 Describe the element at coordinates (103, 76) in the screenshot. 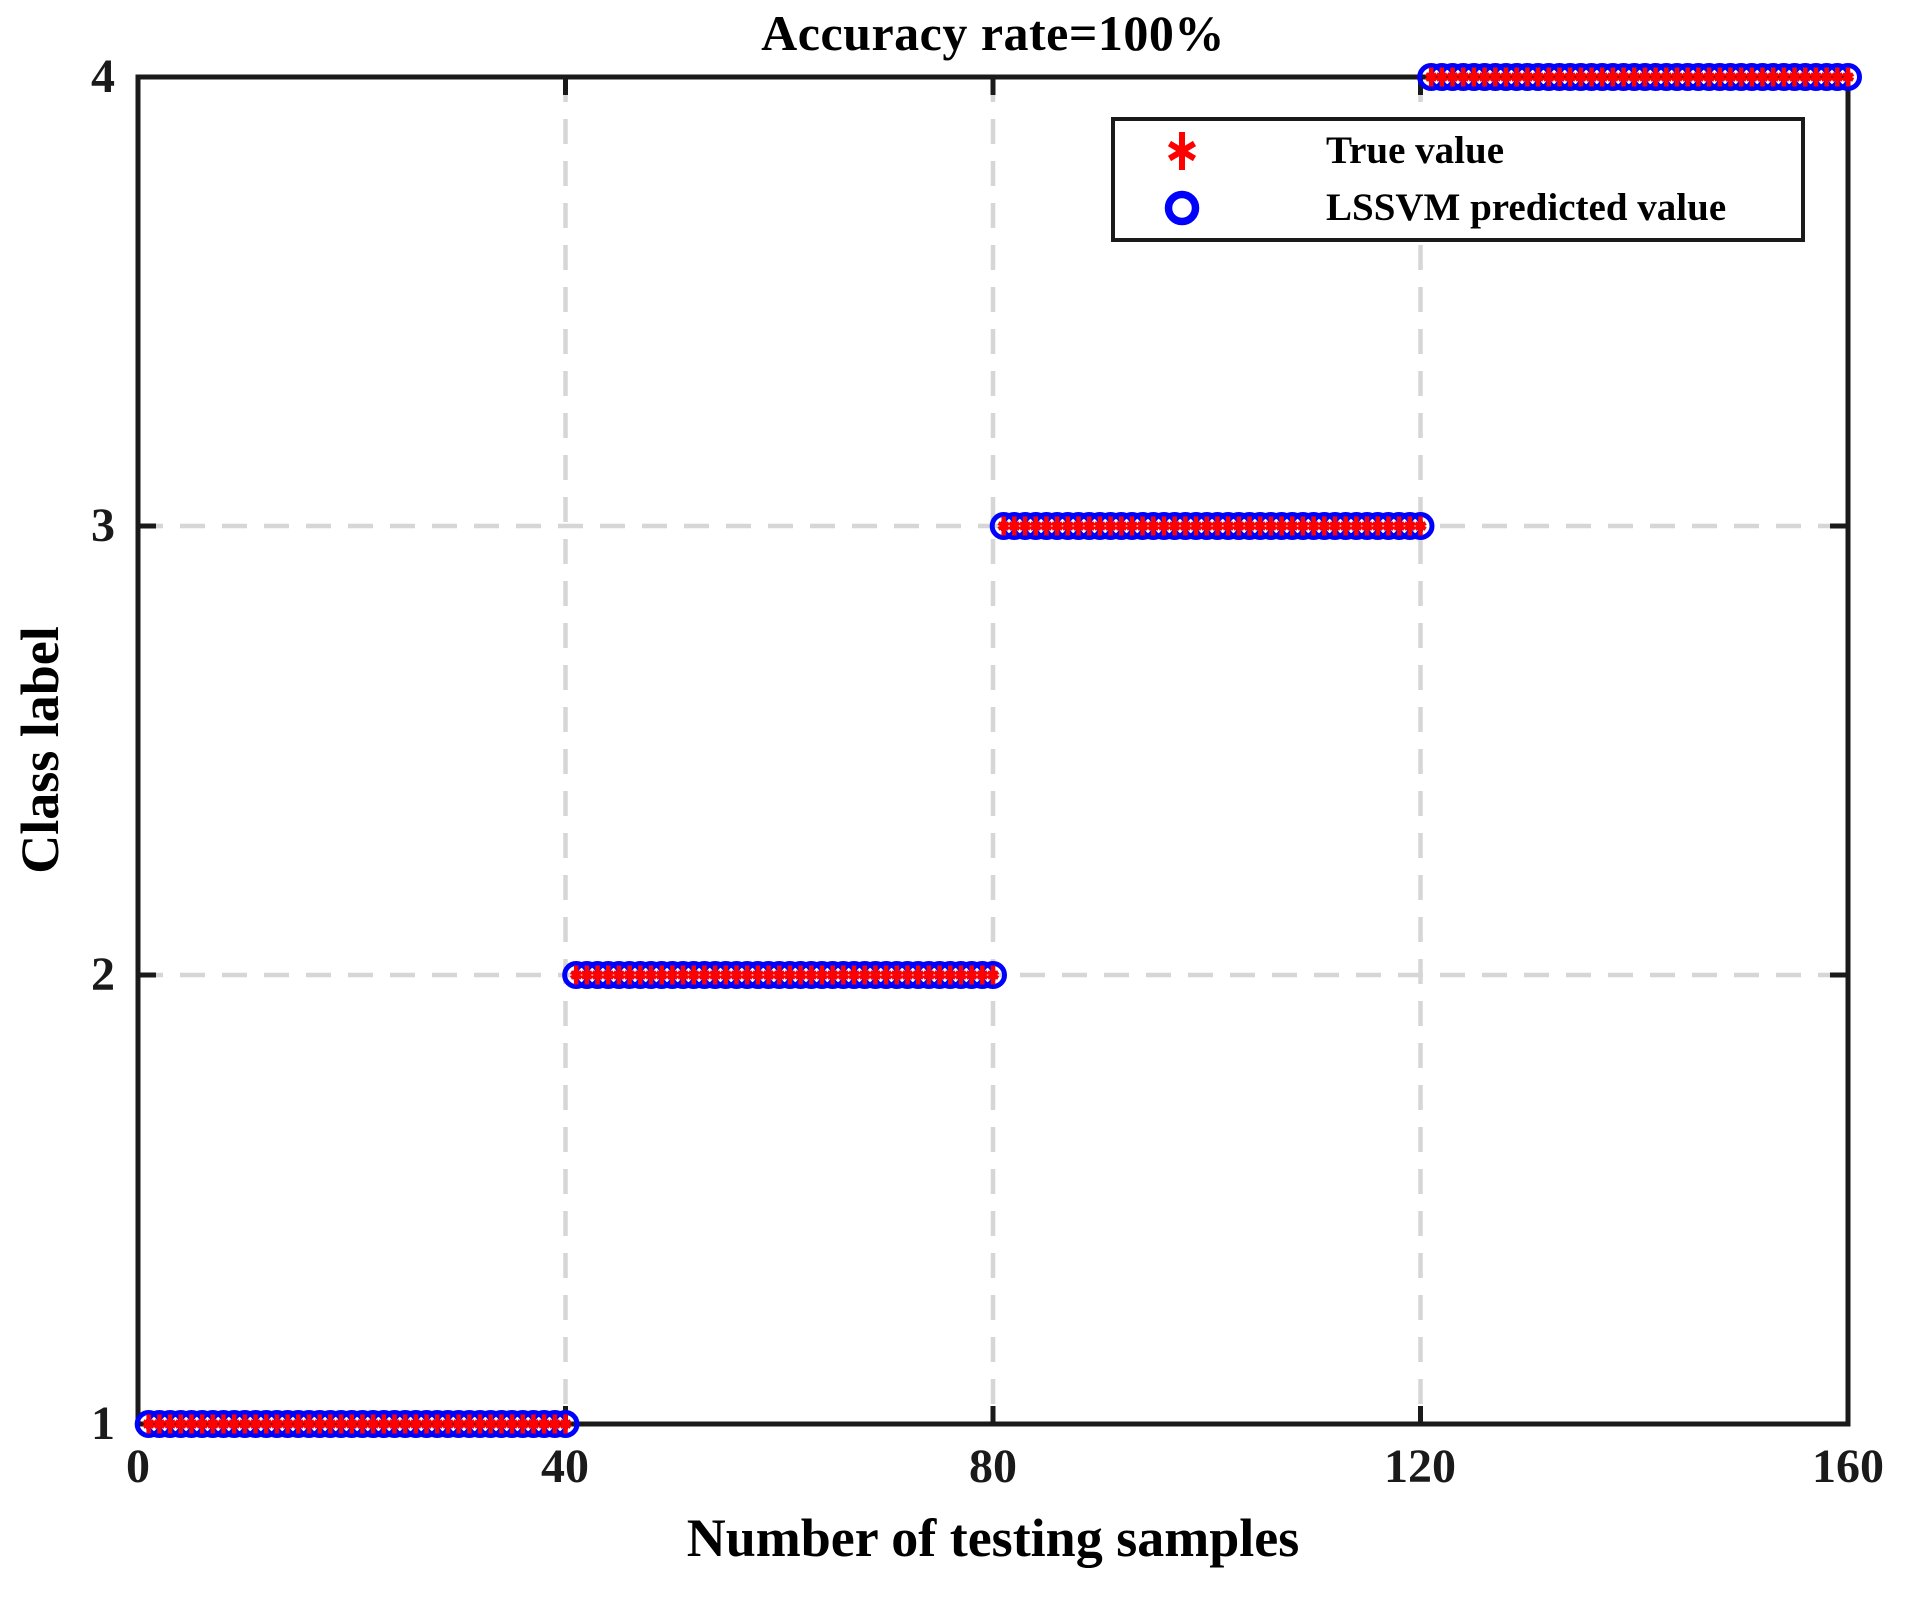

I see `y-tick-label: 4` at that location.